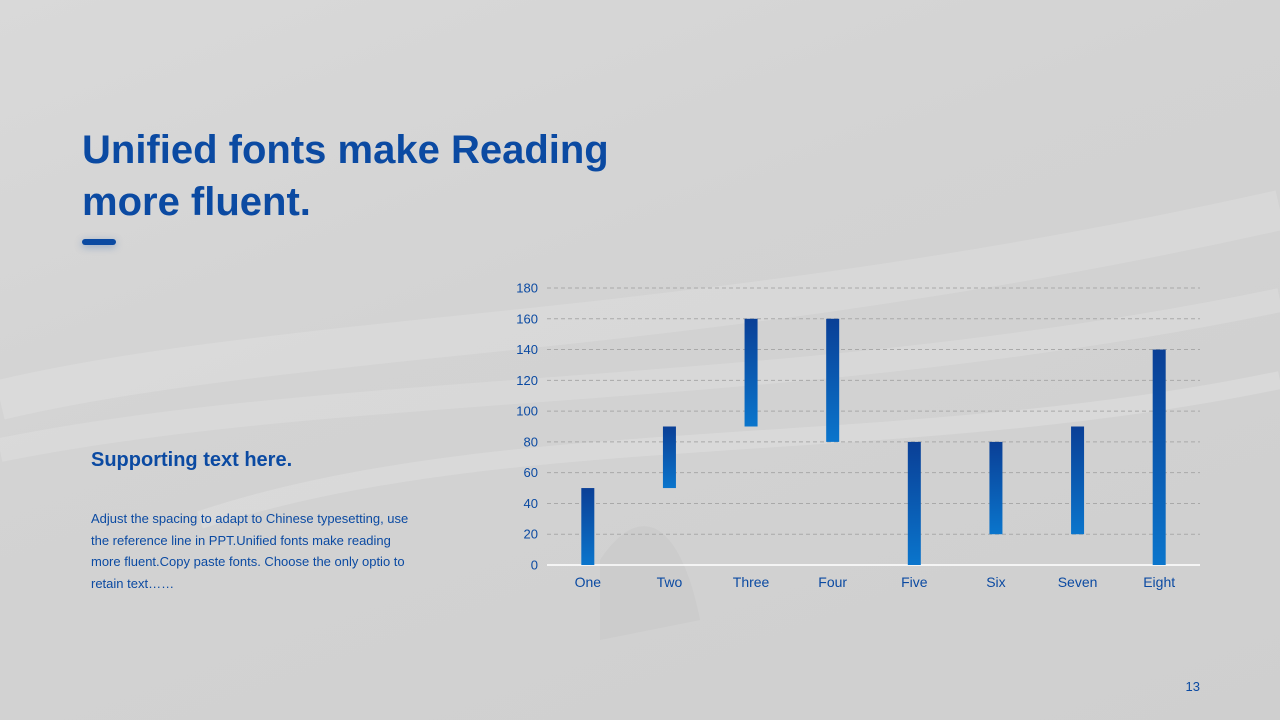 The width and height of the screenshot is (1280, 720). What do you see at coordinates (1192, 686) in the screenshot?
I see `page-number: 13` at bounding box center [1192, 686].